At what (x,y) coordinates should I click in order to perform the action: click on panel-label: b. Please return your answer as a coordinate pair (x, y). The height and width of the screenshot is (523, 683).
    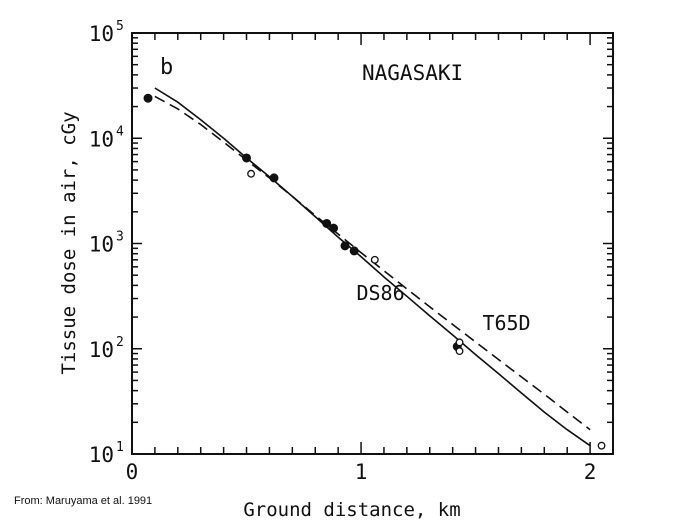
    Looking at the image, I should click on (166, 67).